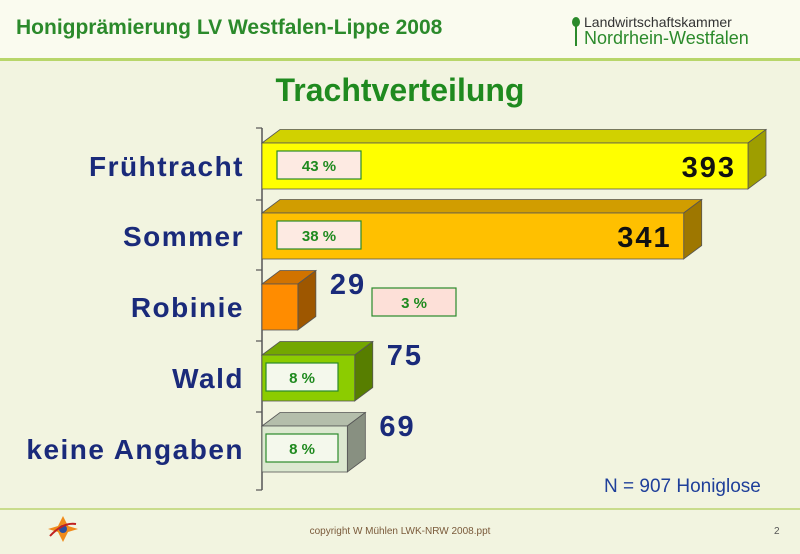 The width and height of the screenshot is (800, 554). I want to click on logo-text-line-2: Nordrhein-Westfalen, so click(666, 38).